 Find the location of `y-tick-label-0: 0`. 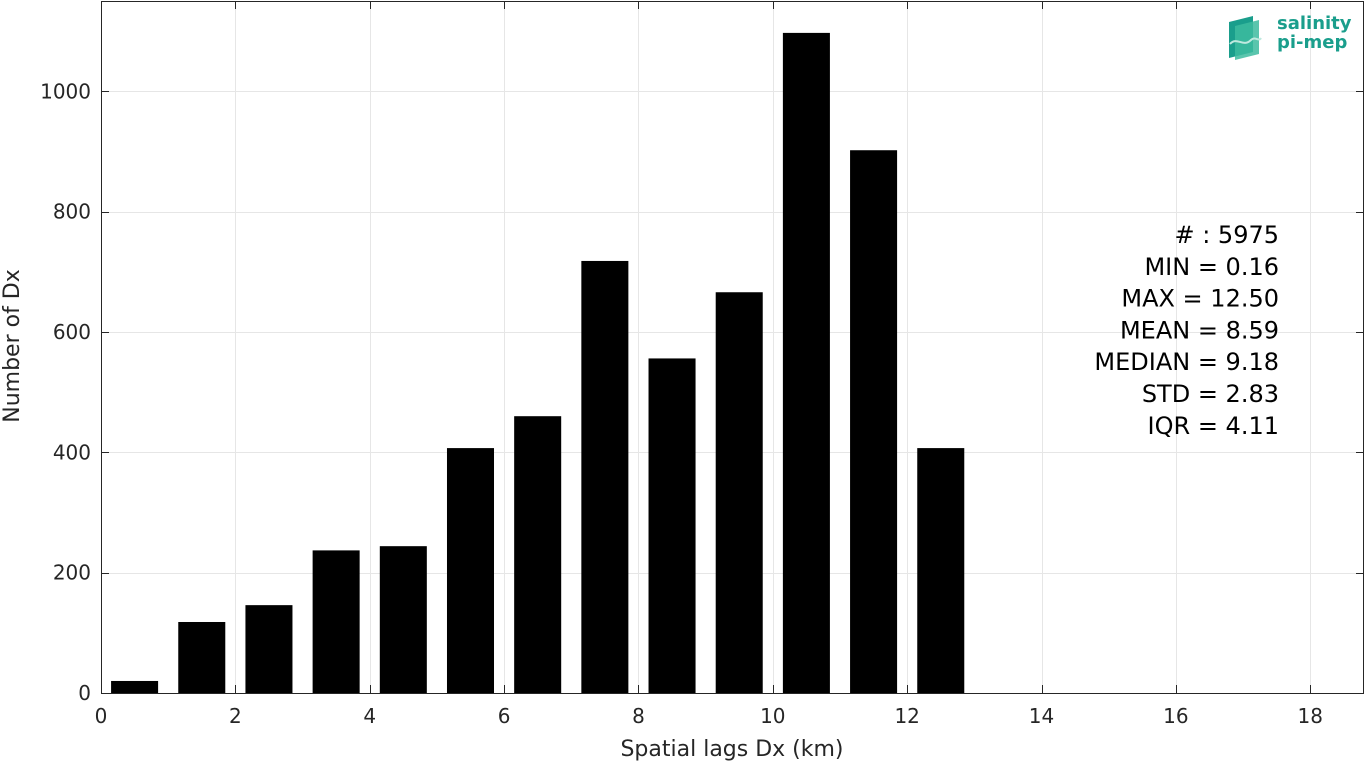

y-tick-label-0: 0 is located at coordinates (84, 693).